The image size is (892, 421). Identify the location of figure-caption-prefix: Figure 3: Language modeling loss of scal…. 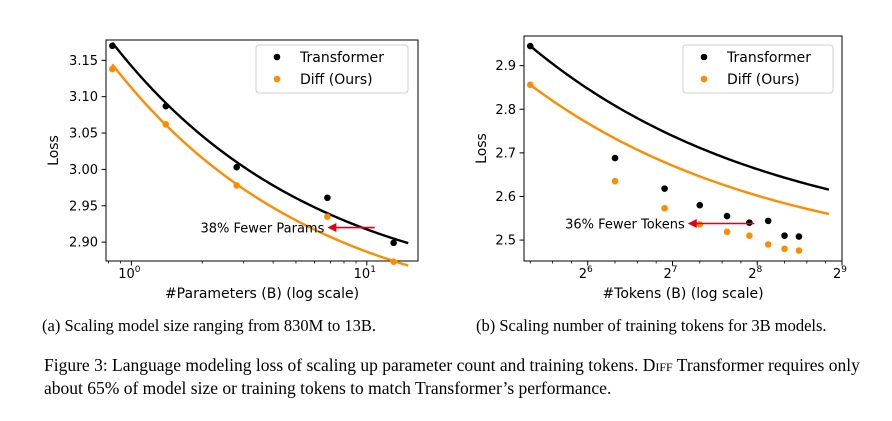
(343, 365).